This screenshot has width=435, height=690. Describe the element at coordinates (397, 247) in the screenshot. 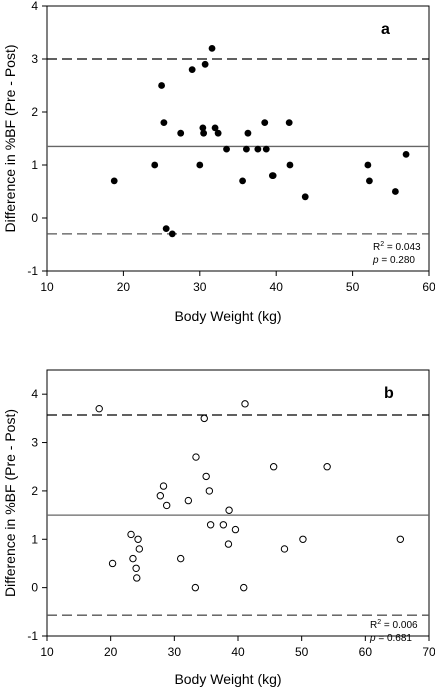

I see `r-squared-stat: R2 = 0.043` at that location.